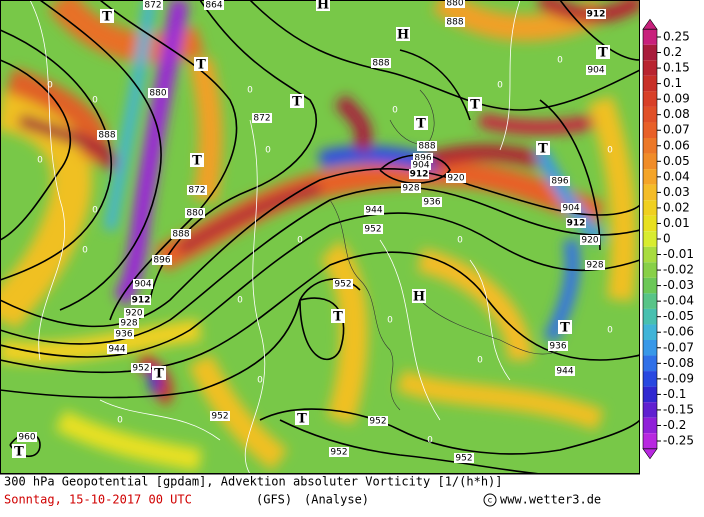  I want to click on colorbar-label: 0.03, so click(676, 192).